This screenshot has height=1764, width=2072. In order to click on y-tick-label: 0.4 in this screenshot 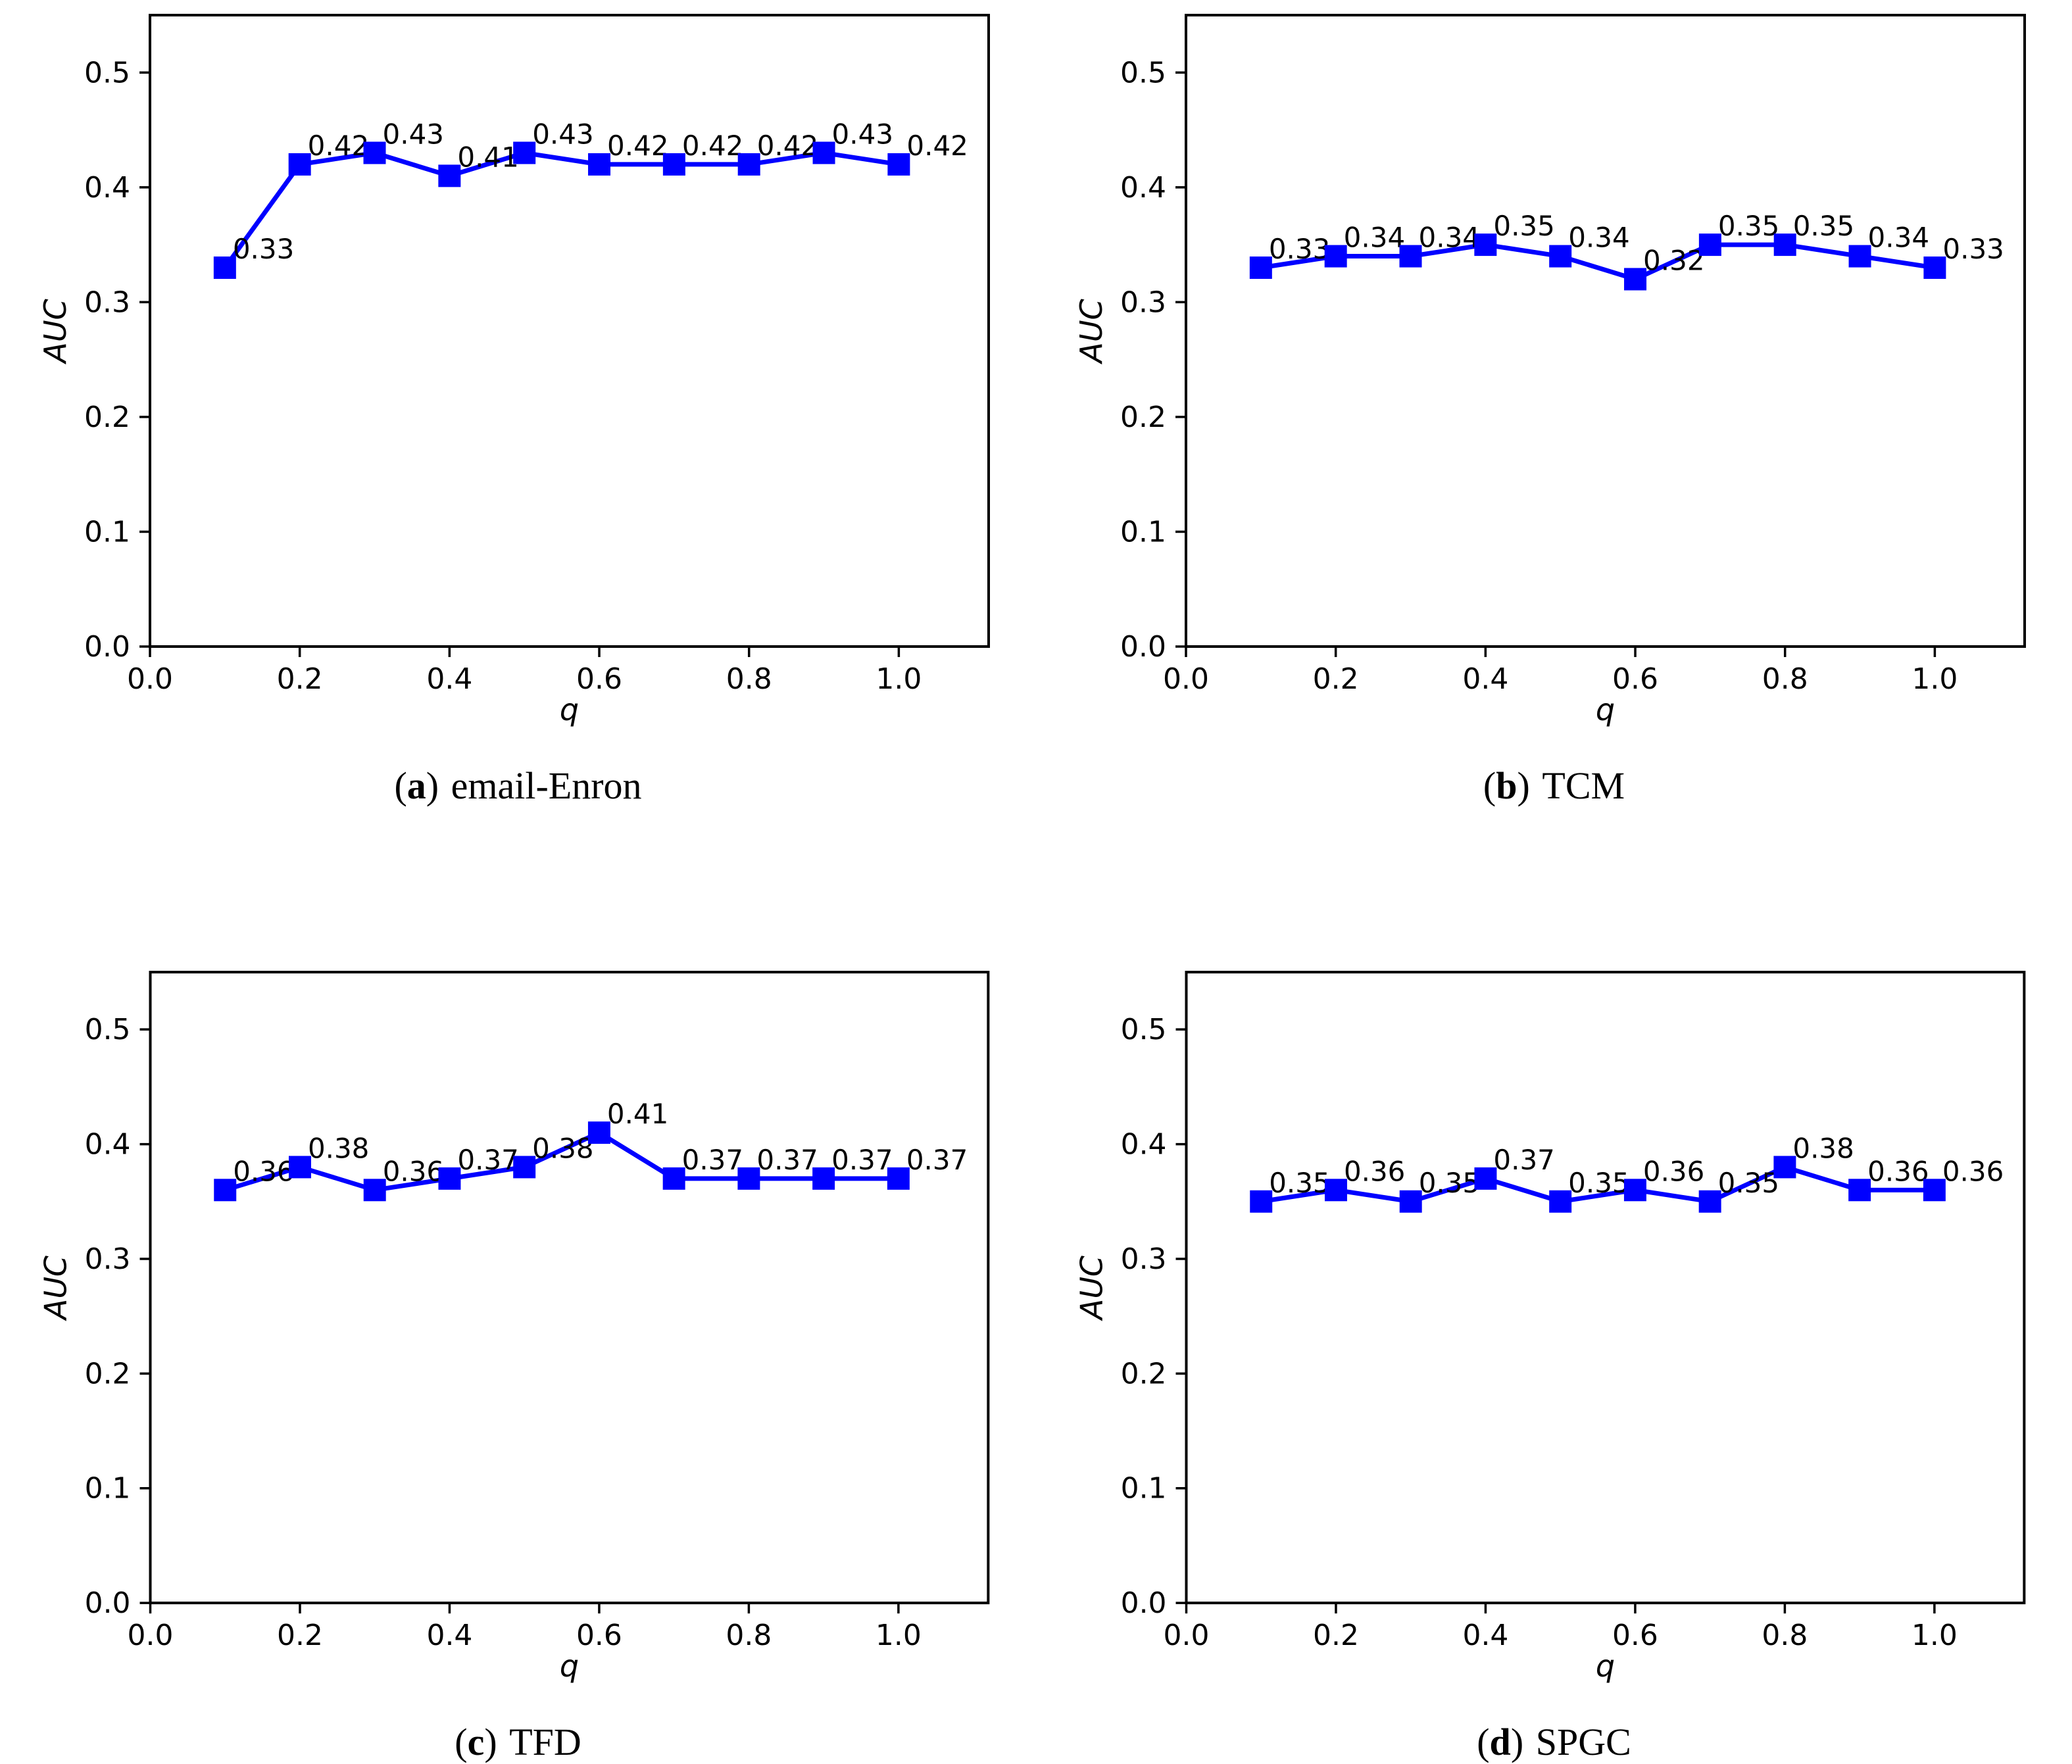, I will do `click(1143, 188)`.